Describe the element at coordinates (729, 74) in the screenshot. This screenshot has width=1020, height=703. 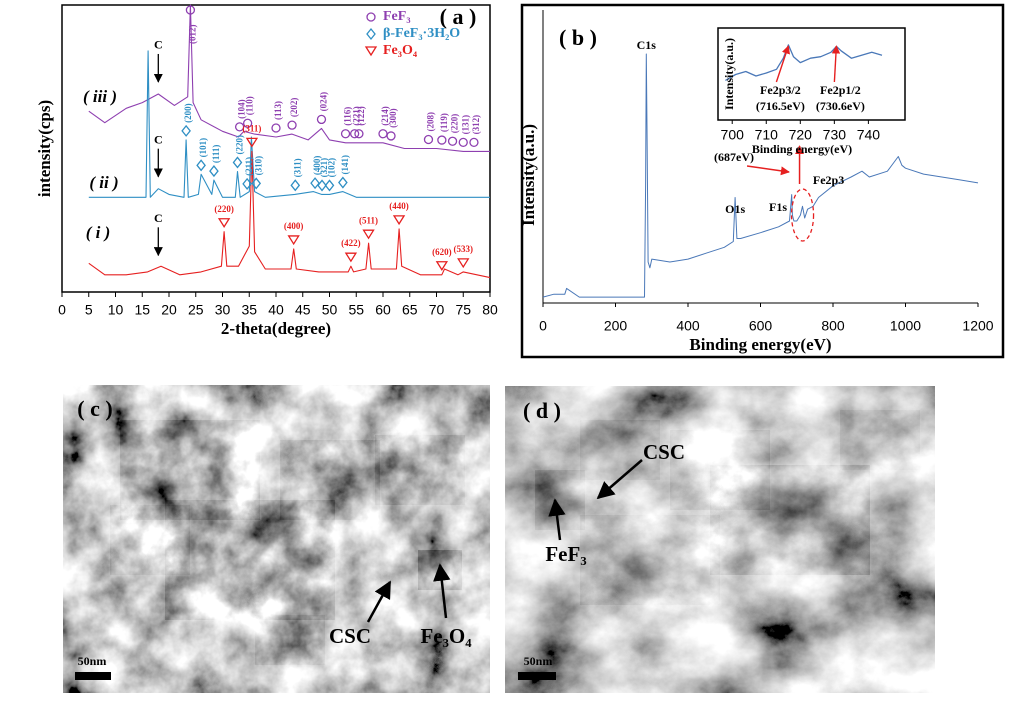
I see `inset-y-axis-label: Intensity(a.u.)` at that location.